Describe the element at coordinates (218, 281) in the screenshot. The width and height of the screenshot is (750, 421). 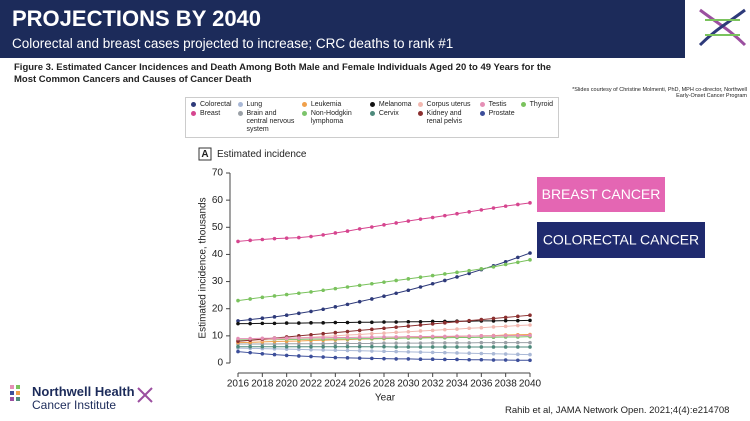
I see `y-tick-label: 30` at that location.